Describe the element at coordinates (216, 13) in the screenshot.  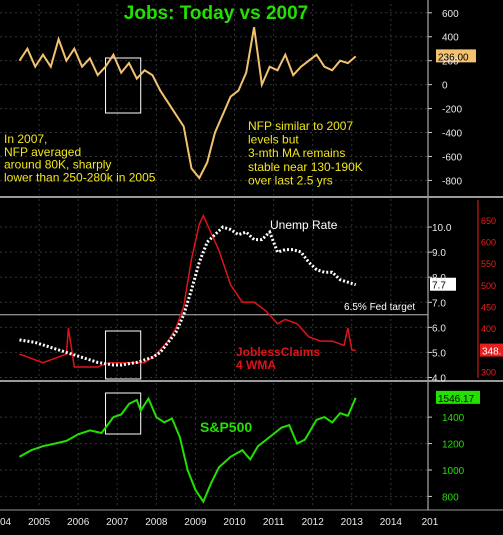
I see `chart-title: Jobs: Today vs 2007` at that location.